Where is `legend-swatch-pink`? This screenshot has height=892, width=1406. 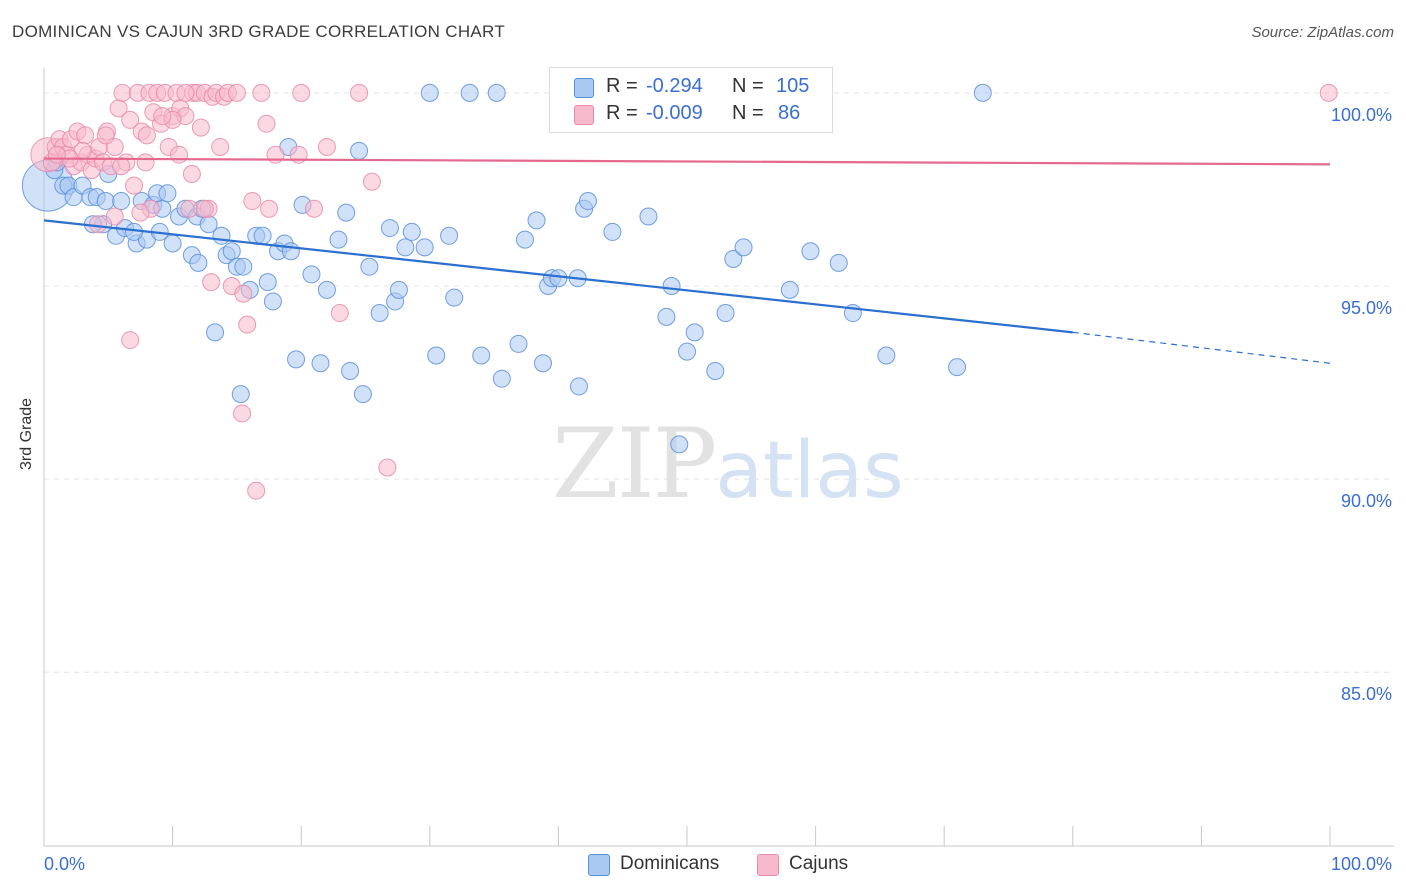
legend-swatch-pink is located at coordinates (584, 115).